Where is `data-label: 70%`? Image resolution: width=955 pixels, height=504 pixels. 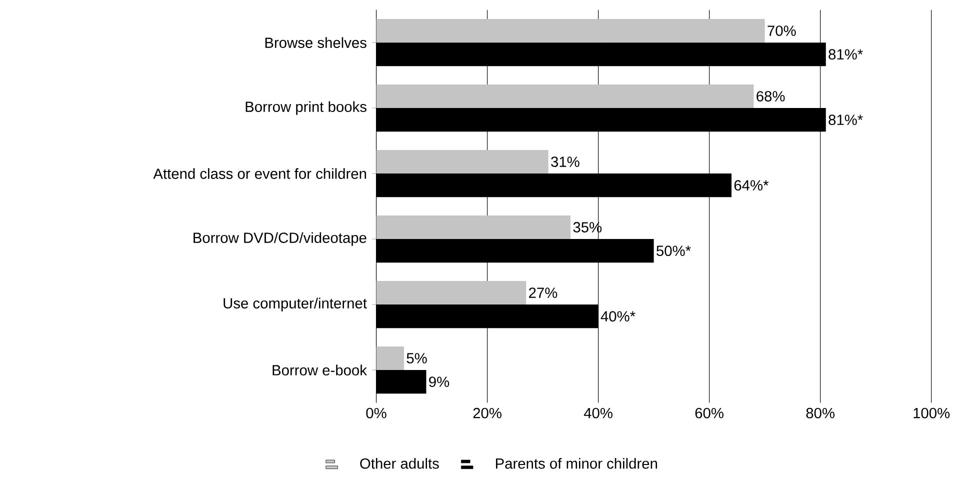
data-label: 70% is located at coordinates (782, 31).